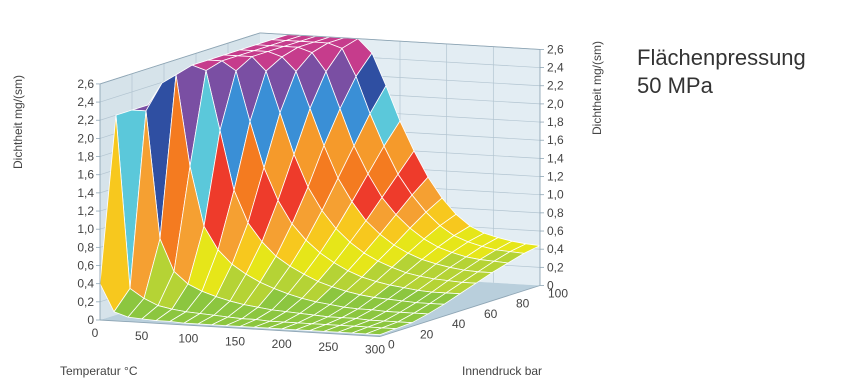 This screenshot has width=846, height=378. What do you see at coordinates (555, 86) in the screenshot?
I see `z-tick-right: 2,2` at bounding box center [555, 86].